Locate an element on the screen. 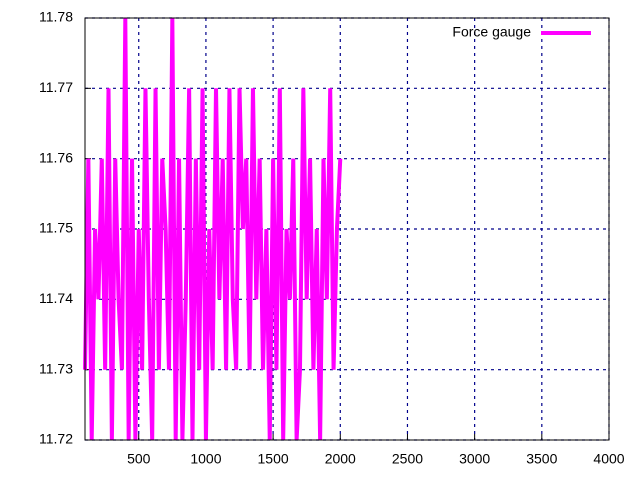 This screenshot has height=480, width=640. legend-label: Force gauge is located at coordinates (491, 32).